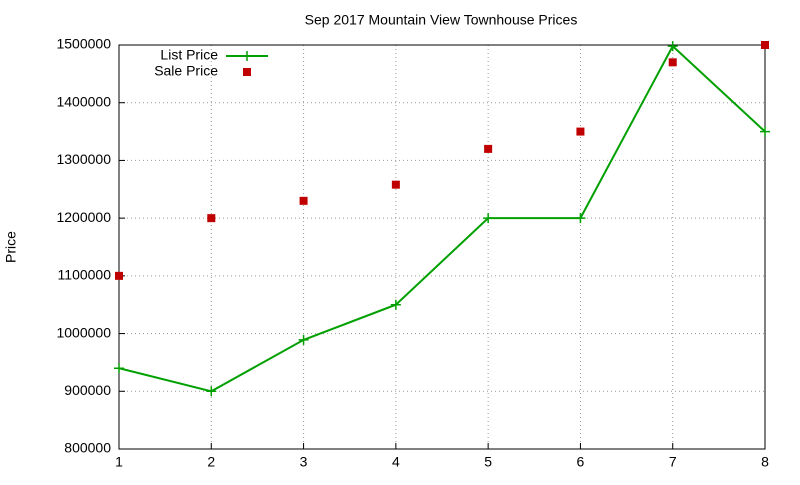 Image resolution: width=800 pixels, height=485 pixels. What do you see at coordinates (83, 101) in the screenshot?
I see `y-tick-label: 1400000` at bounding box center [83, 101].